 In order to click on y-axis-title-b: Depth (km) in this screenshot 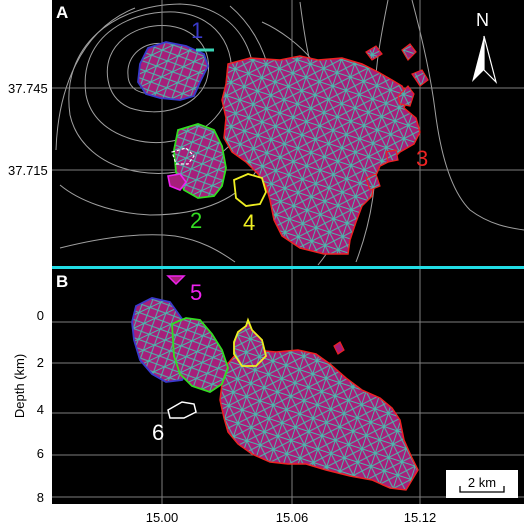, I will do `click(19, 386)`.